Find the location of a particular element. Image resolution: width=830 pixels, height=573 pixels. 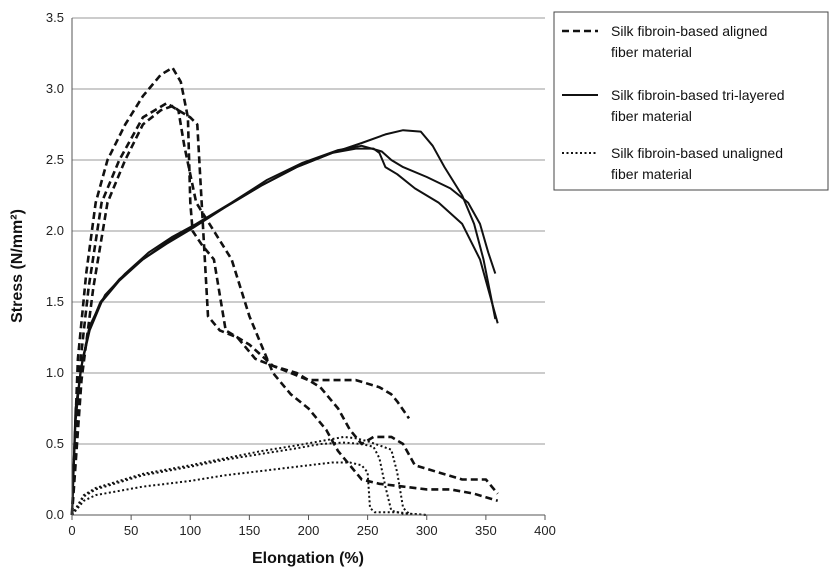

x-tick-label: 250 is located at coordinates (368, 530).